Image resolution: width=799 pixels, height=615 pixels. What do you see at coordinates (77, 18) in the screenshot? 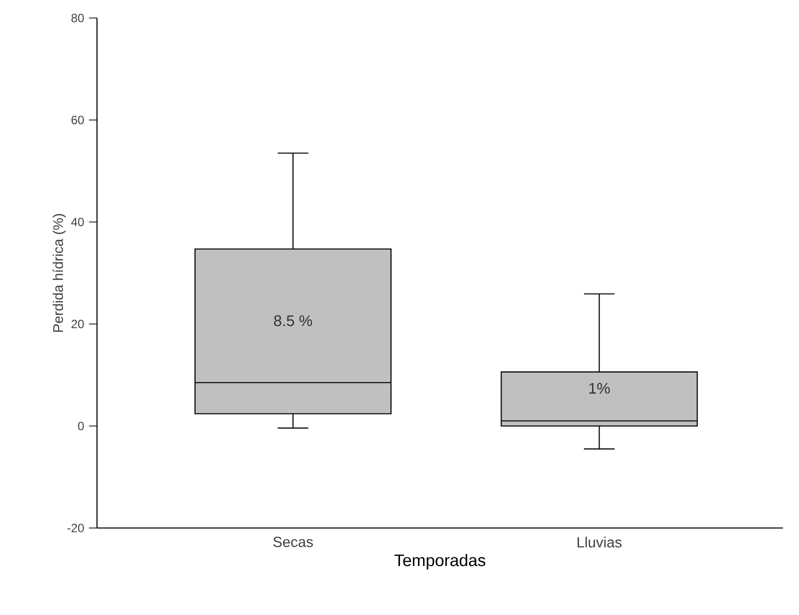
I see `y-tick-label: 80` at bounding box center [77, 18].